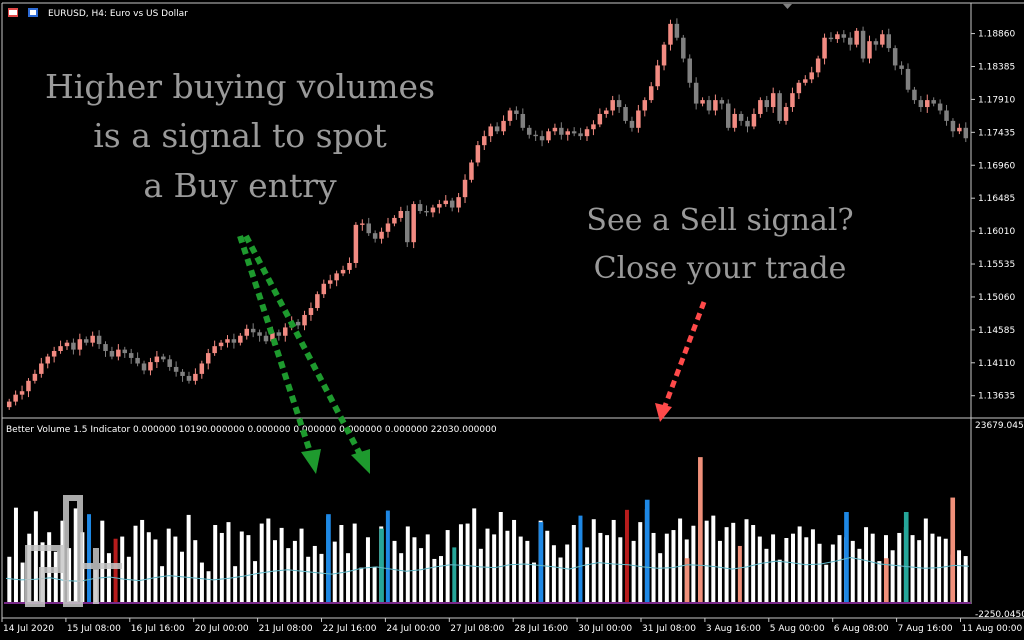 The width and height of the screenshot is (1024, 640). I want to click on time-tick-label: 11 Aug 00:00, so click(992, 629).